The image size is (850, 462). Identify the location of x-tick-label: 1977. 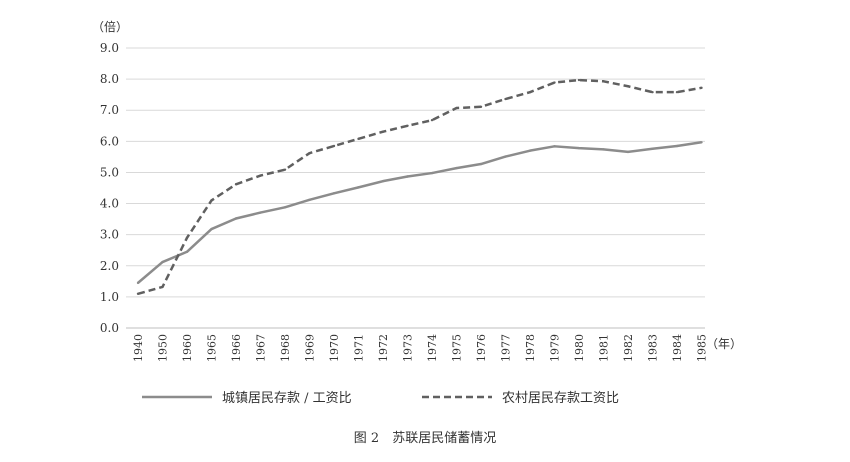
(506, 348).